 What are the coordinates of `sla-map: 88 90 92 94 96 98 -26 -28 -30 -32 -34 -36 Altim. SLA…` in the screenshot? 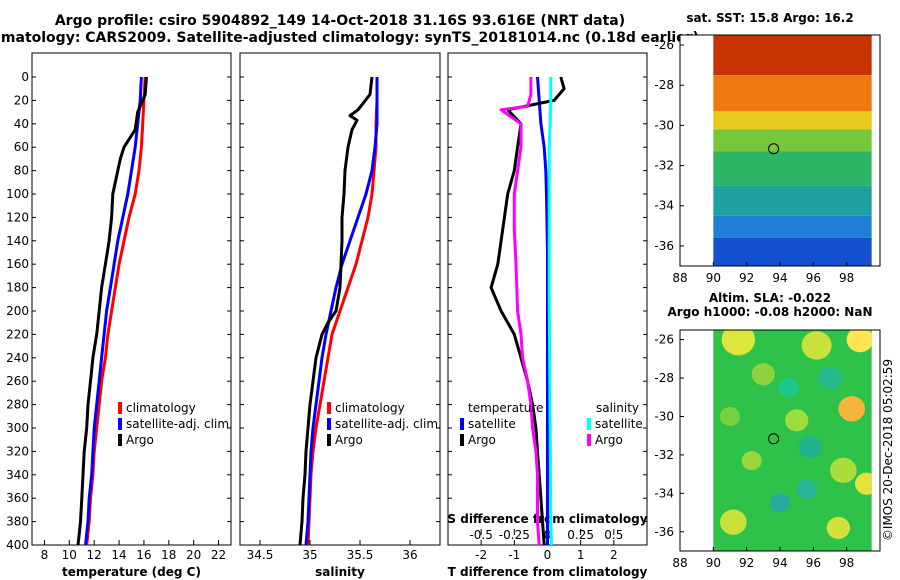 It's located at (767, 430).